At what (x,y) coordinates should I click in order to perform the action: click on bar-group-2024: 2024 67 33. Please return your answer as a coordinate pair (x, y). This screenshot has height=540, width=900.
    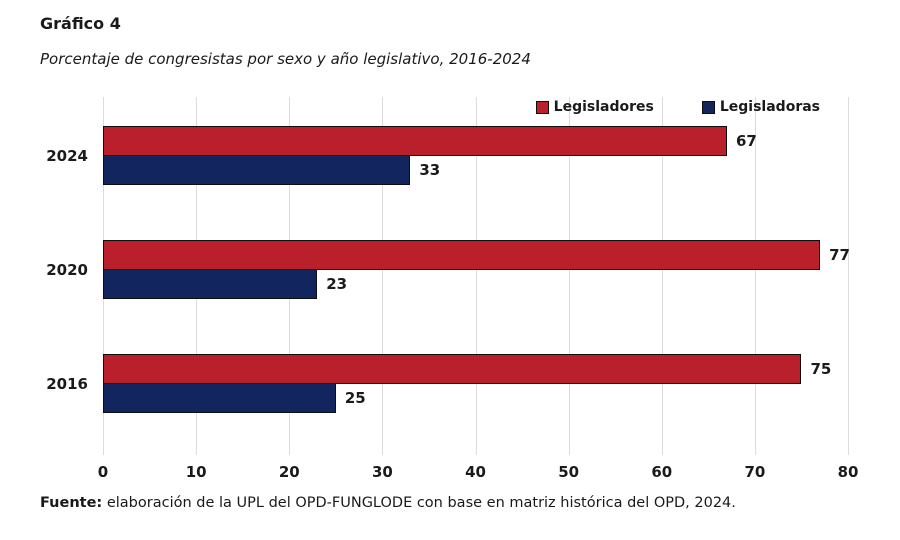
    Looking at the image, I should click on (447, 156).